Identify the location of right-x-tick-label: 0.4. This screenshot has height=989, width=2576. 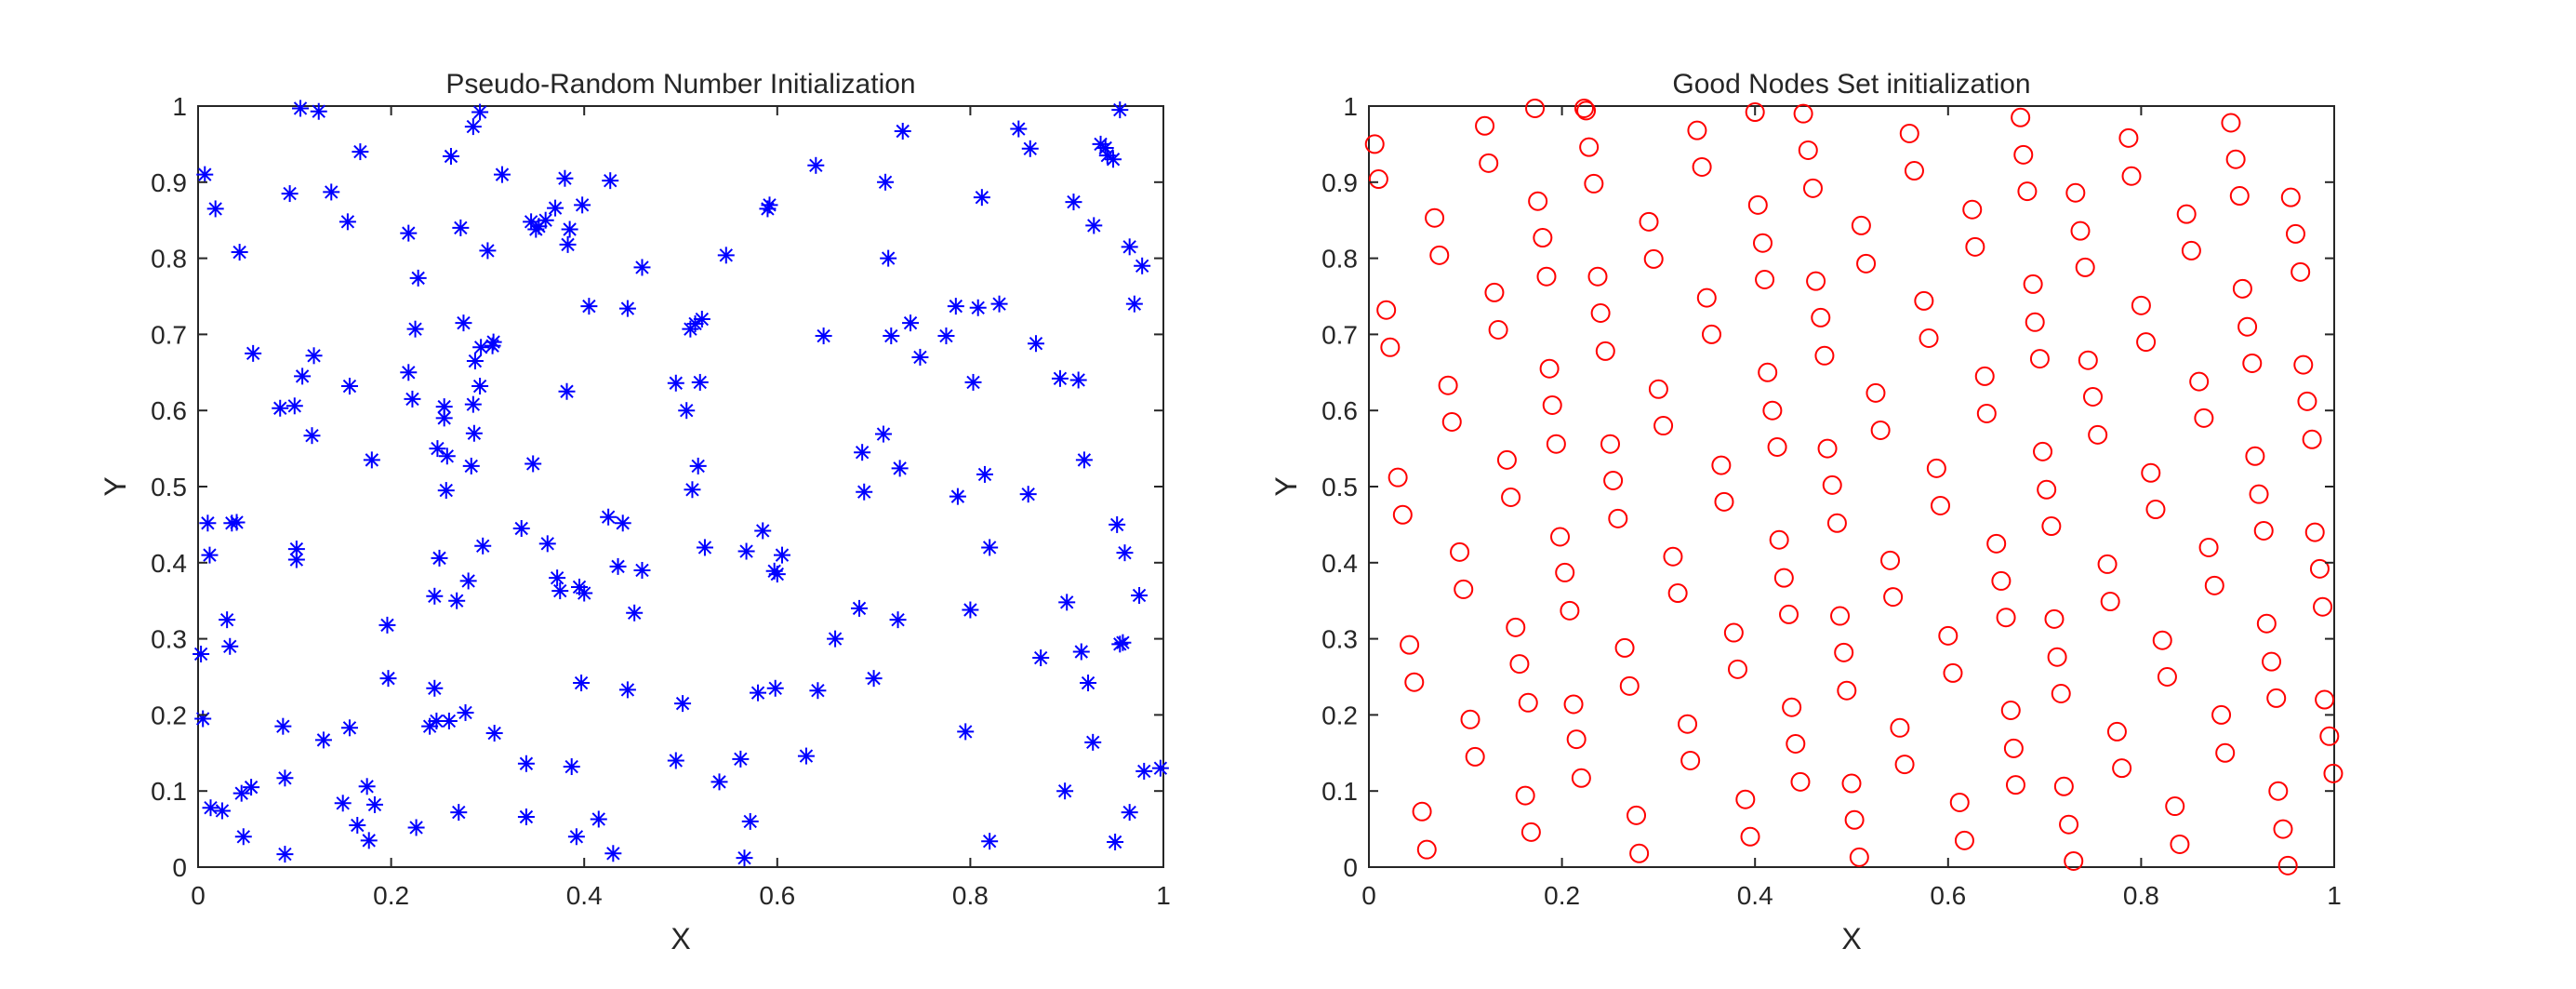
(1755, 895).